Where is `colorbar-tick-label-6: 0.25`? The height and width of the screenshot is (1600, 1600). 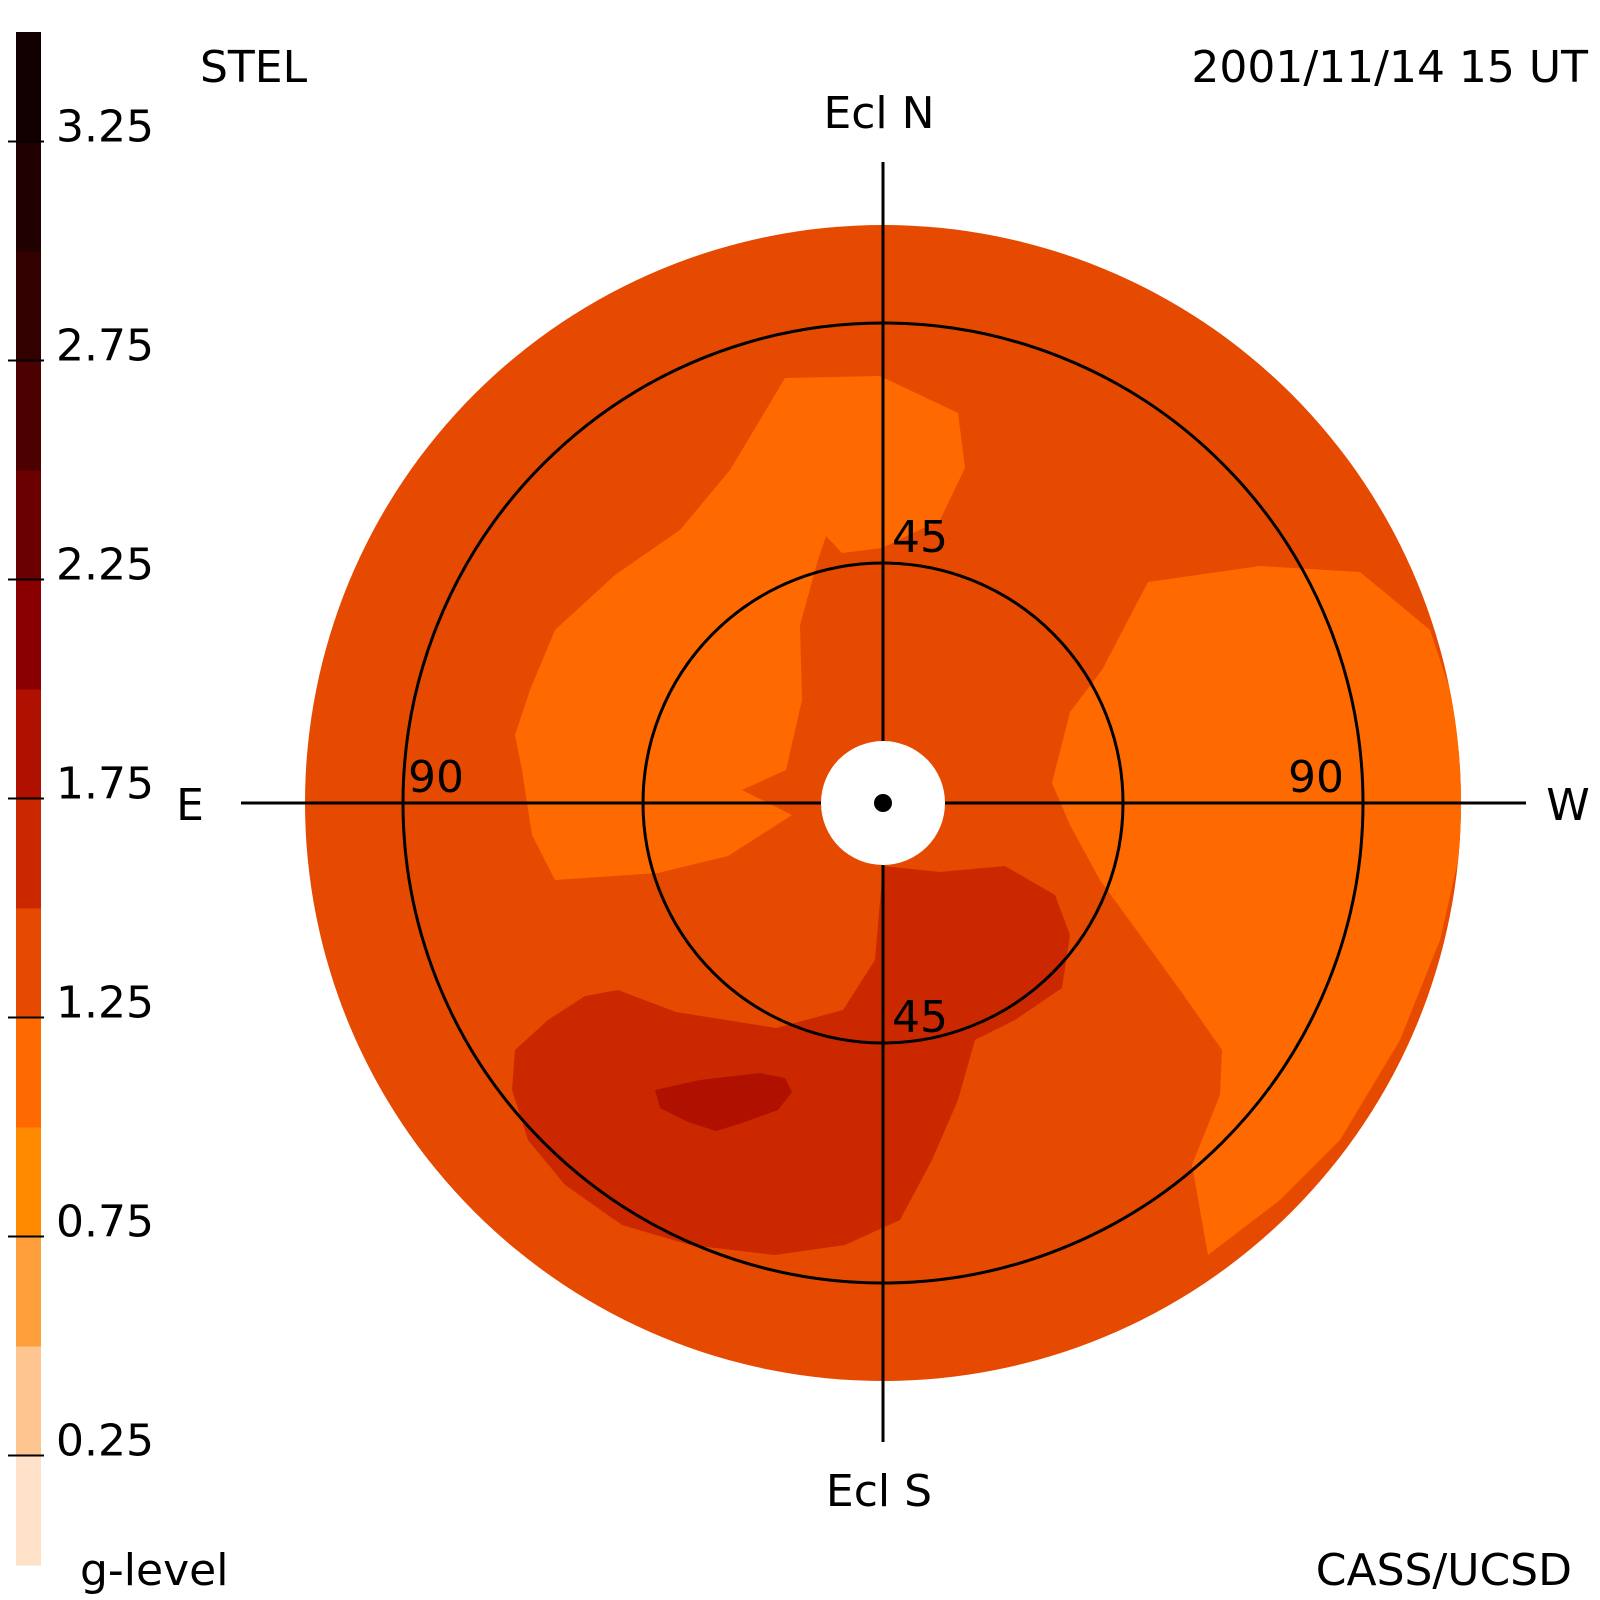
colorbar-tick-label-6: 0.25 is located at coordinates (105, 1441).